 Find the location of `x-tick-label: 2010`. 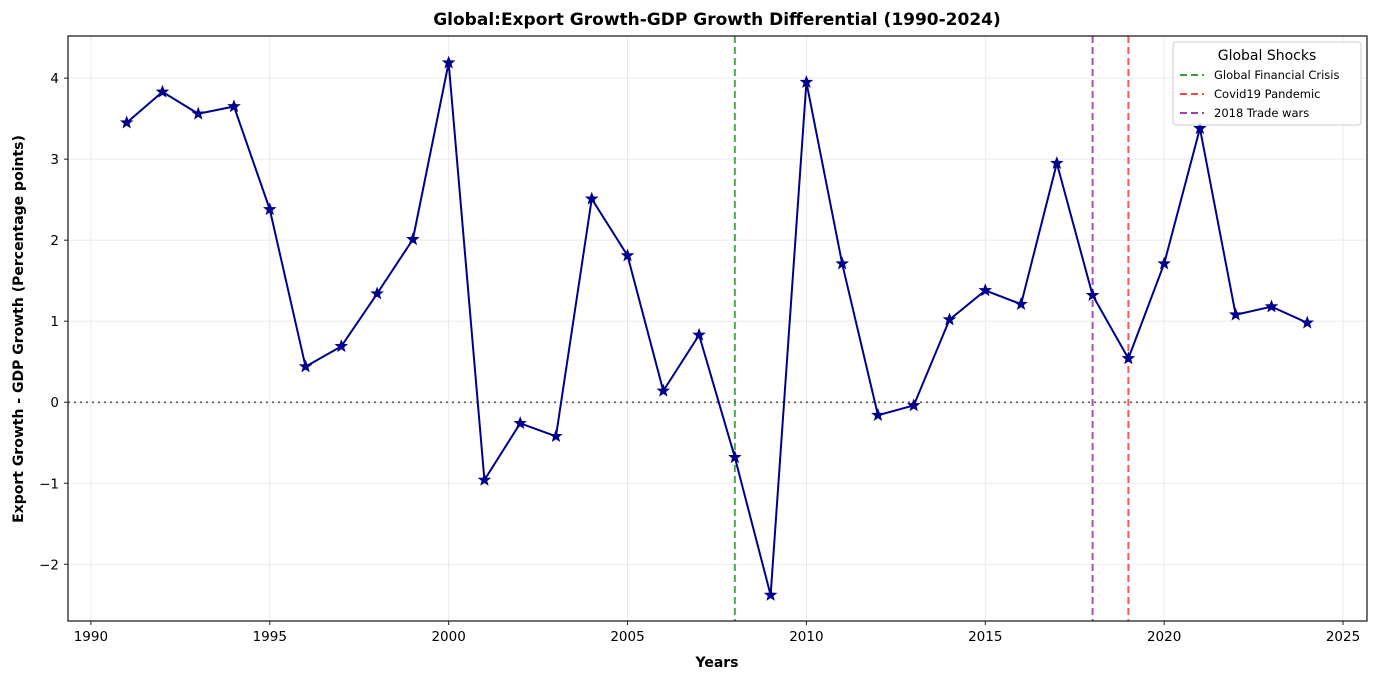

x-tick-label: 2010 is located at coordinates (806, 637).